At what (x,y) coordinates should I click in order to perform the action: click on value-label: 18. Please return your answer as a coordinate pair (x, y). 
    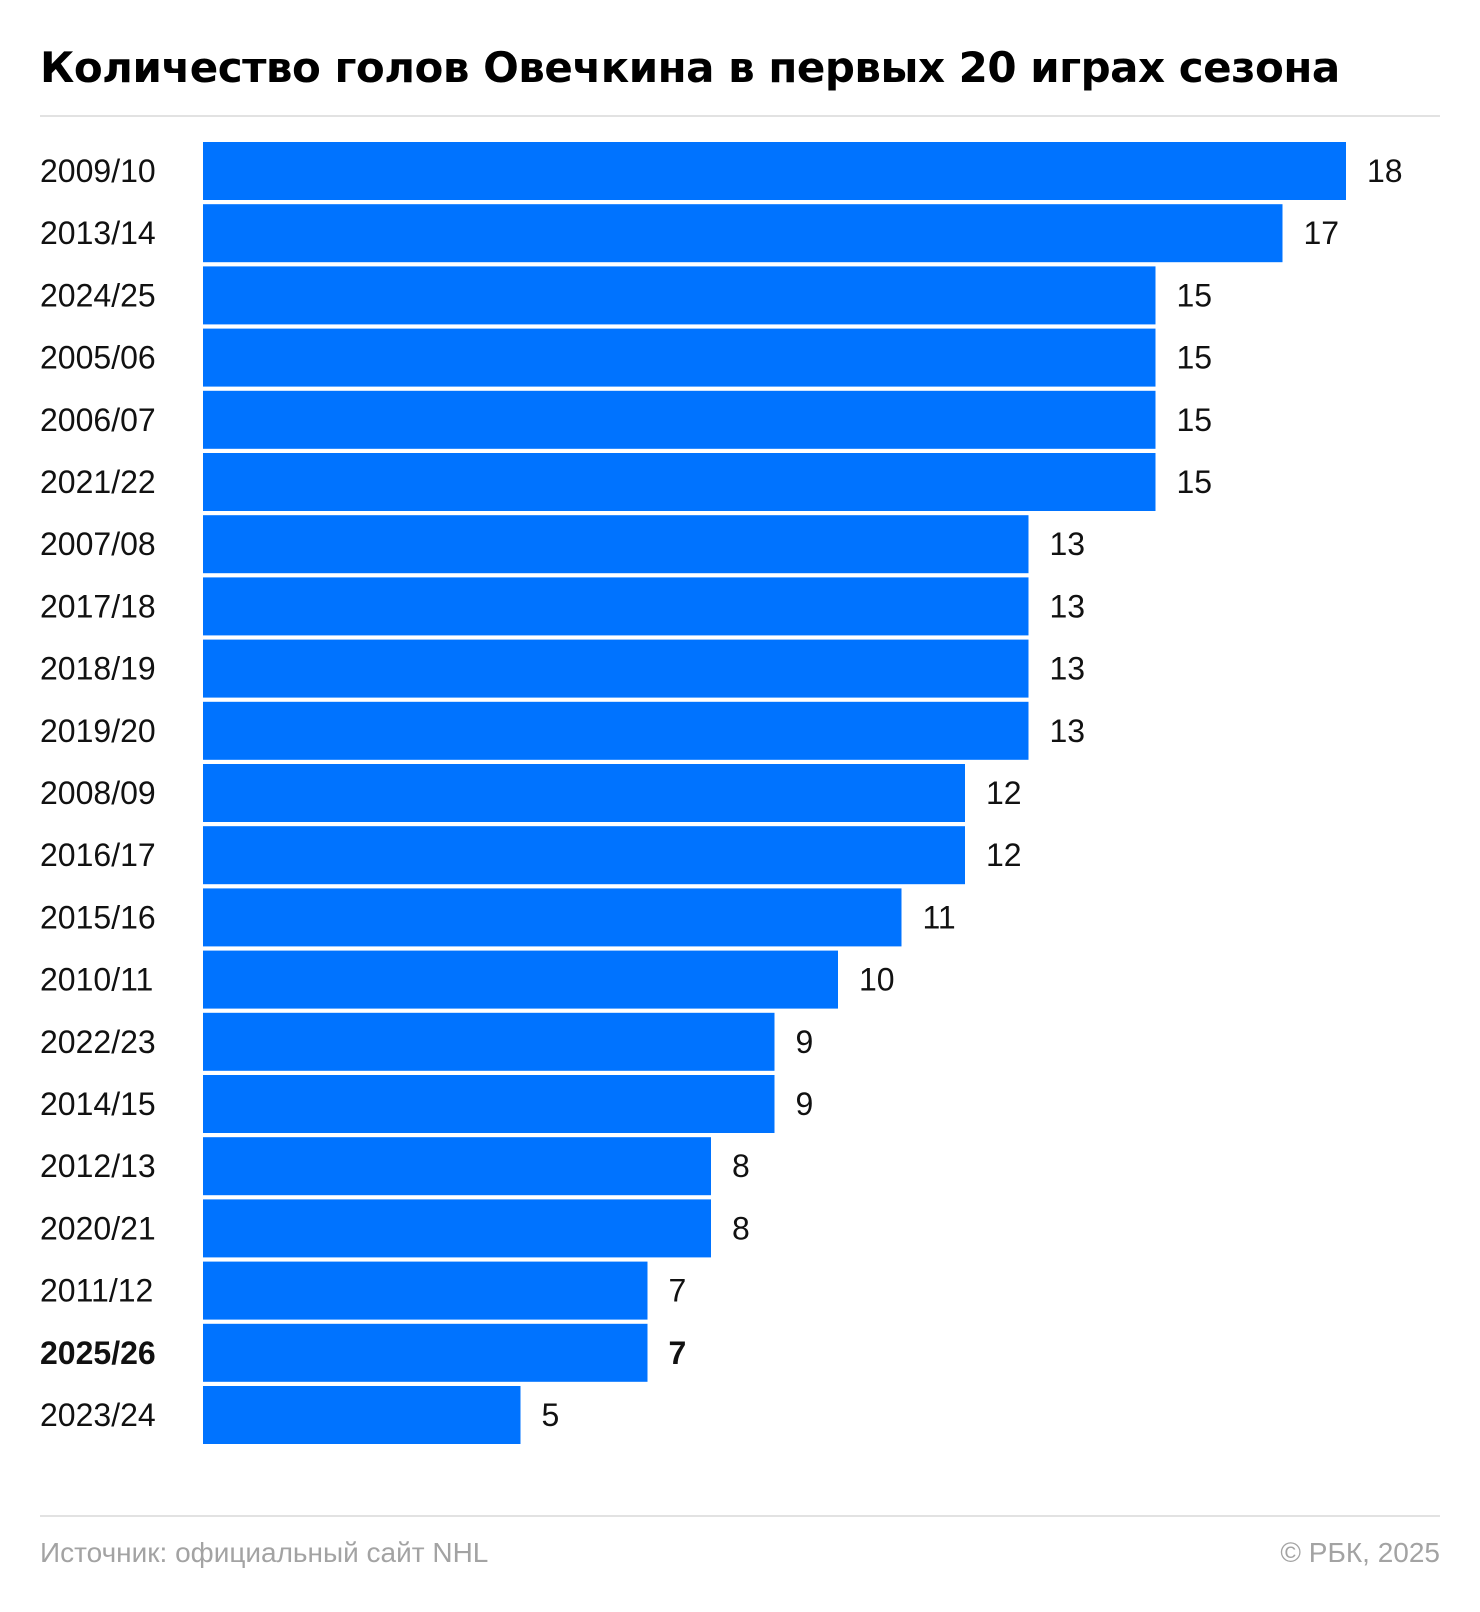
    Looking at the image, I should click on (1385, 171).